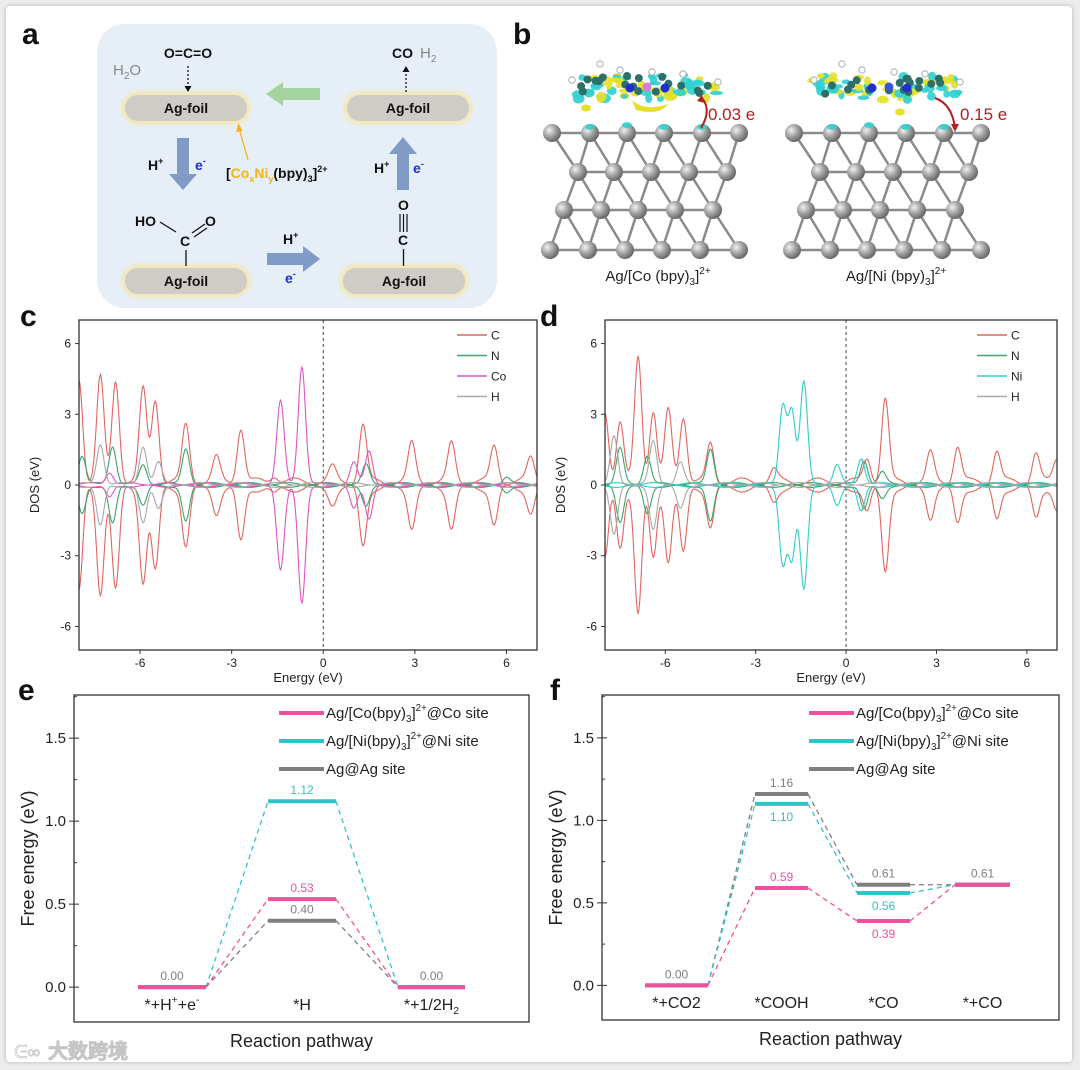 This screenshot has width=1080, height=1070. I want to click on co2-label: O=C=O, so click(188, 53).